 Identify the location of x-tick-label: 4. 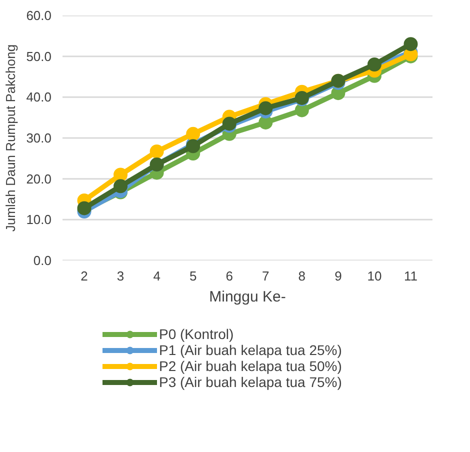
(156, 276).